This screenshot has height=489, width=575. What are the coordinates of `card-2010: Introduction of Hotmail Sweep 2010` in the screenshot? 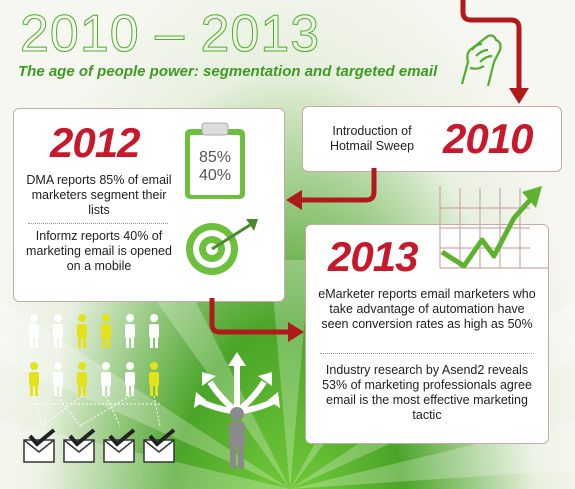 It's located at (432, 139).